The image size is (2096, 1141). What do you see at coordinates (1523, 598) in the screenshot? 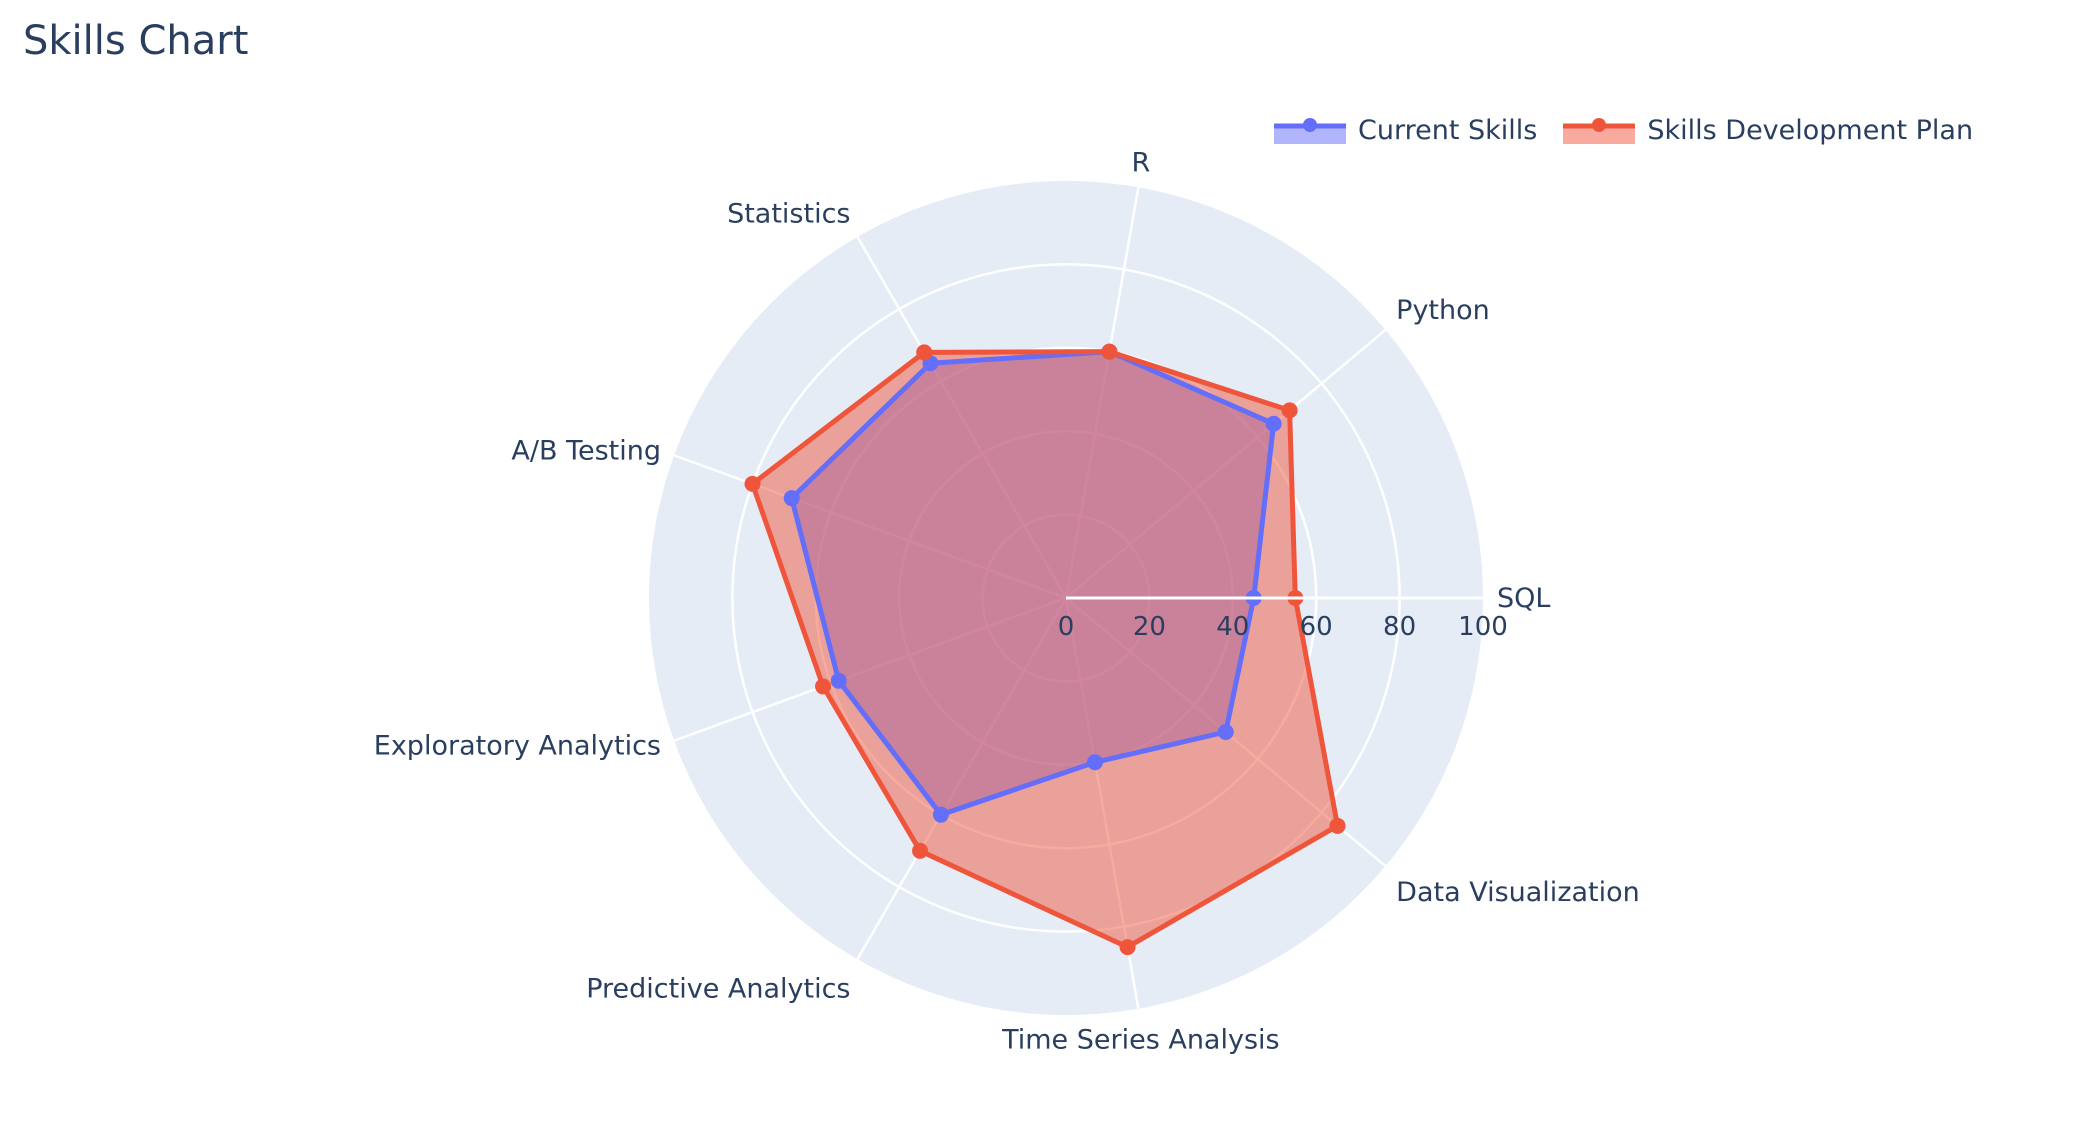
I see `axis-label: SQL` at bounding box center [1523, 598].